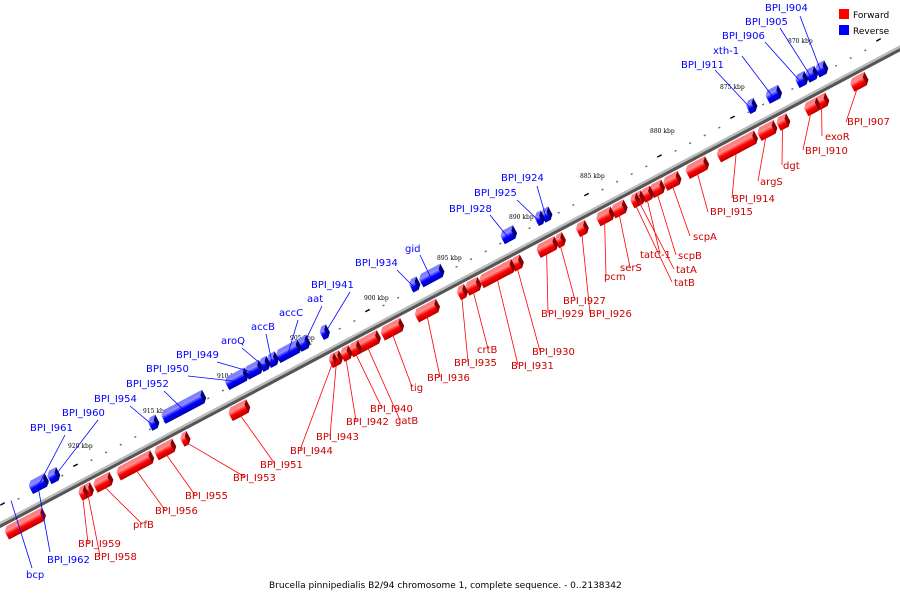  I want to click on gene-label-bpi-i924: BPI_I924, so click(522, 178).